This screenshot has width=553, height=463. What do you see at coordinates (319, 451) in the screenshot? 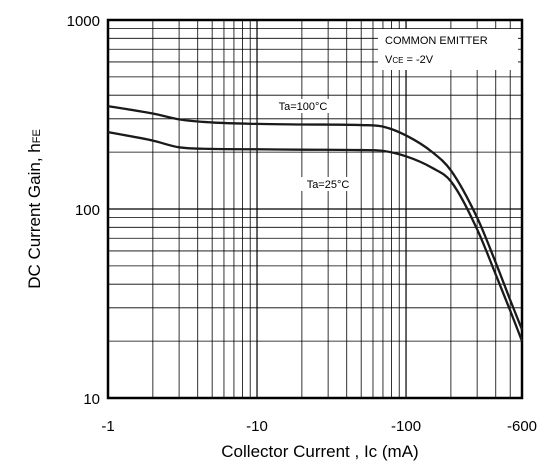
I see `x-axis-title: Collector Current , Ic (mA)` at bounding box center [319, 451].